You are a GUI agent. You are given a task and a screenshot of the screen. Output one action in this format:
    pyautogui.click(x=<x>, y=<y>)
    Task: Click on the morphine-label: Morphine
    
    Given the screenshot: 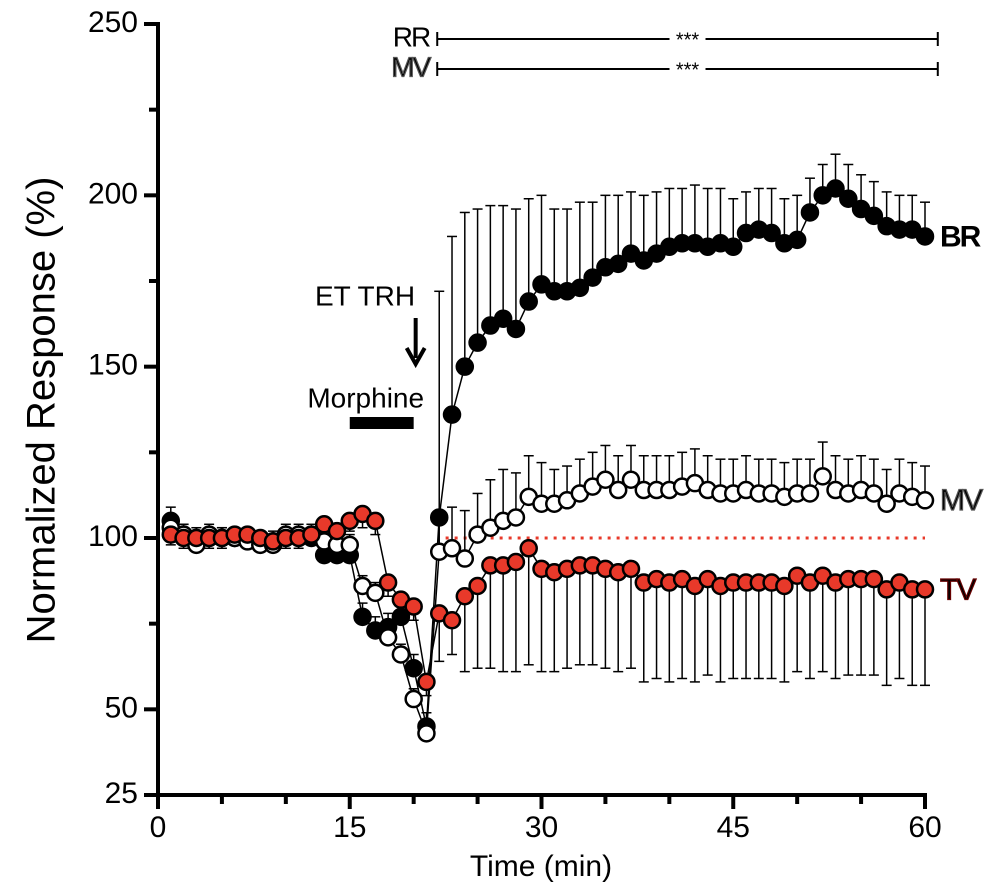 What is the action you would take?
    pyautogui.click(x=365, y=397)
    